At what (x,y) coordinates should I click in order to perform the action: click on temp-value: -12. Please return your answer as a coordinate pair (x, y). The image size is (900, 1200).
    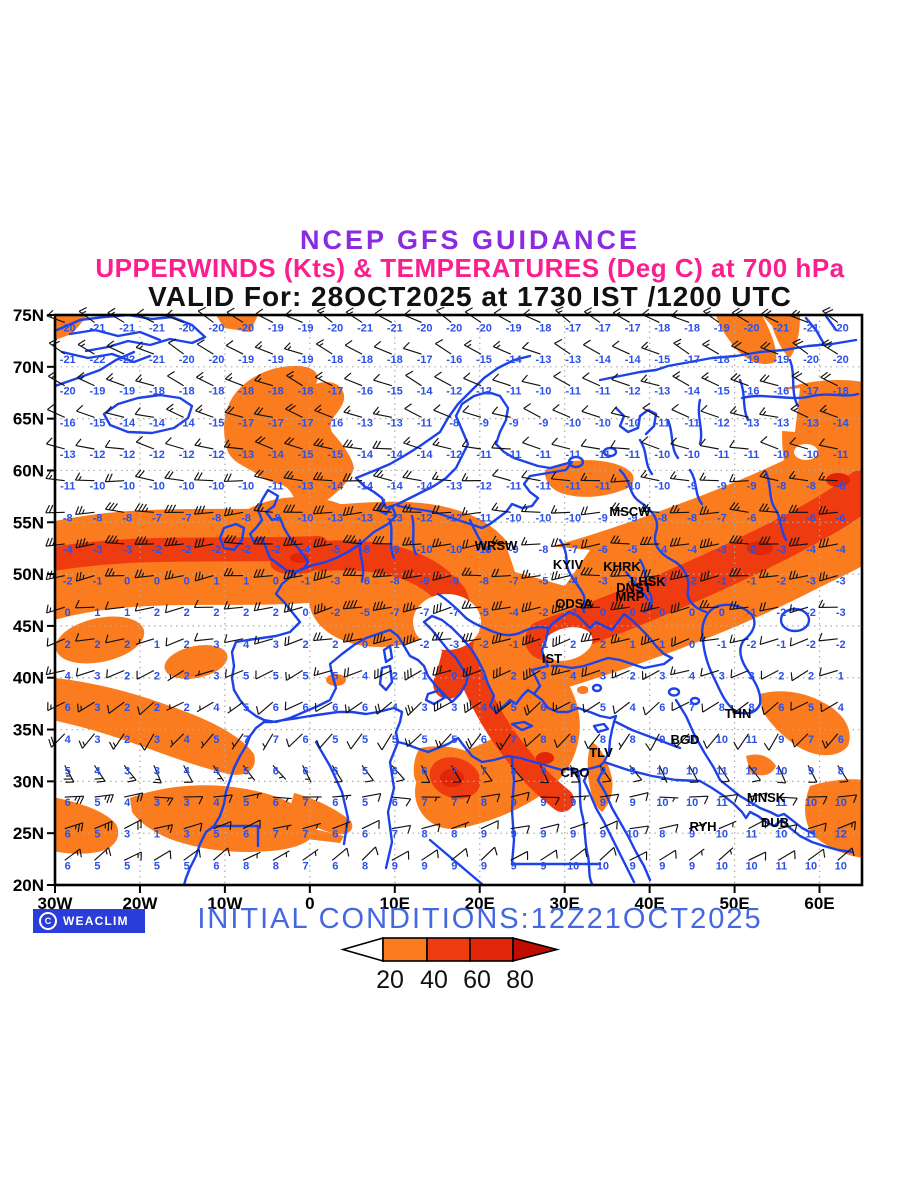
    Looking at the image, I should click on (425, 518).